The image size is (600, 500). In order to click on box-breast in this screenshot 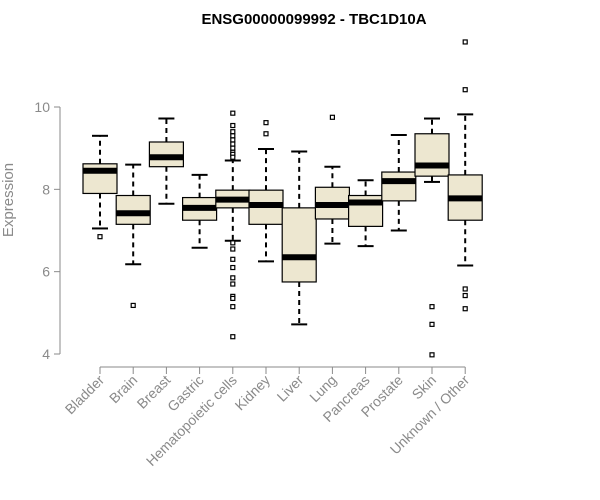, I will do `click(166, 161)`.